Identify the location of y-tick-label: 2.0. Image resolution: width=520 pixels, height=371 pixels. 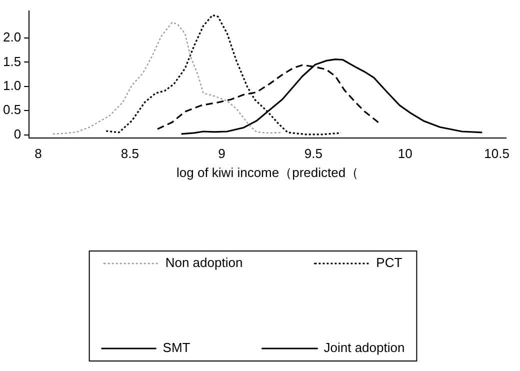
(12, 37).